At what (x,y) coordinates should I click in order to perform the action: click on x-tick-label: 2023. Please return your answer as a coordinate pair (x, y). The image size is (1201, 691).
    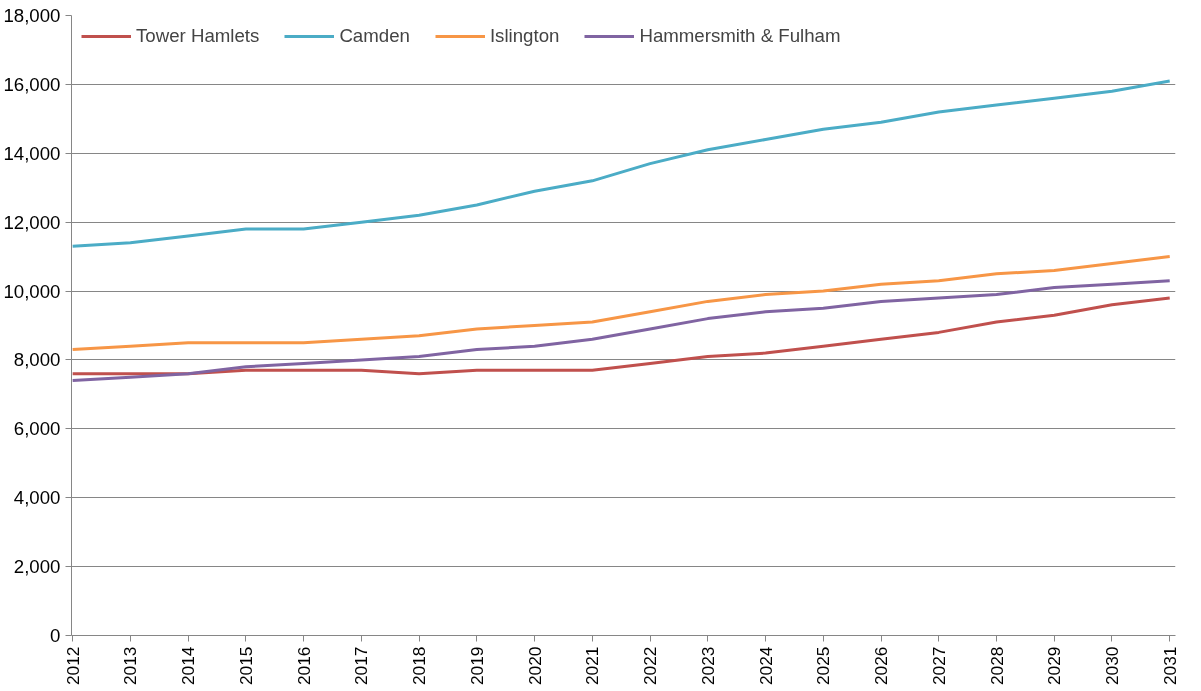
    Looking at the image, I should click on (707, 666).